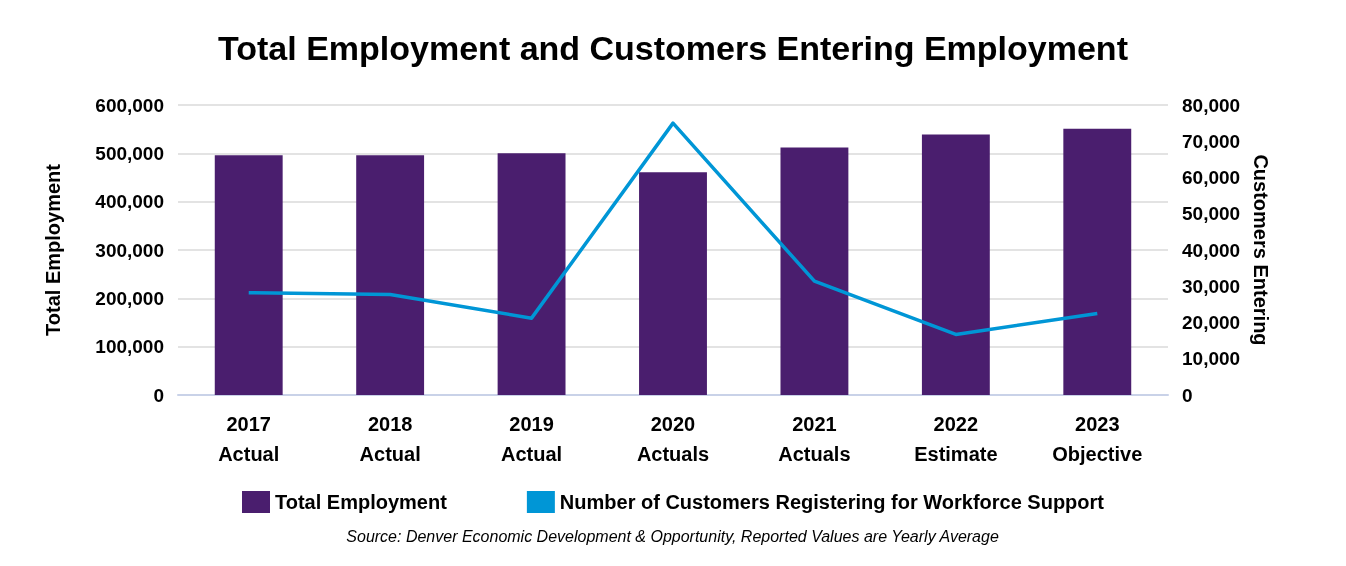 This screenshot has height=566, width=1346. What do you see at coordinates (129, 153) in the screenshot?
I see `y-tick-label: 500,000` at bounding box center [129, 153].